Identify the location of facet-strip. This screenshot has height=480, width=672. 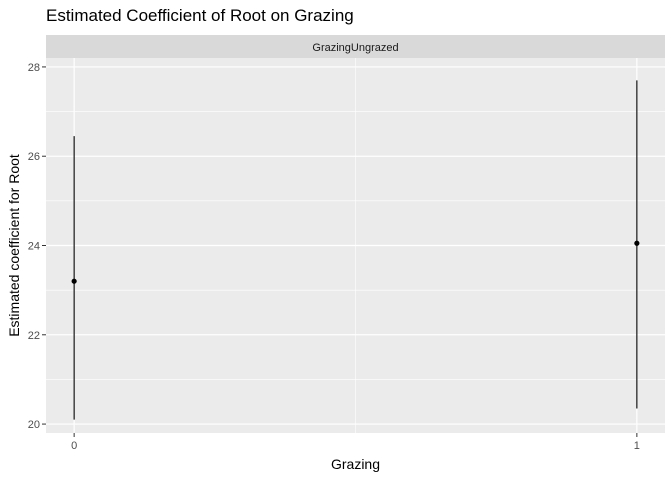
(355, 46).